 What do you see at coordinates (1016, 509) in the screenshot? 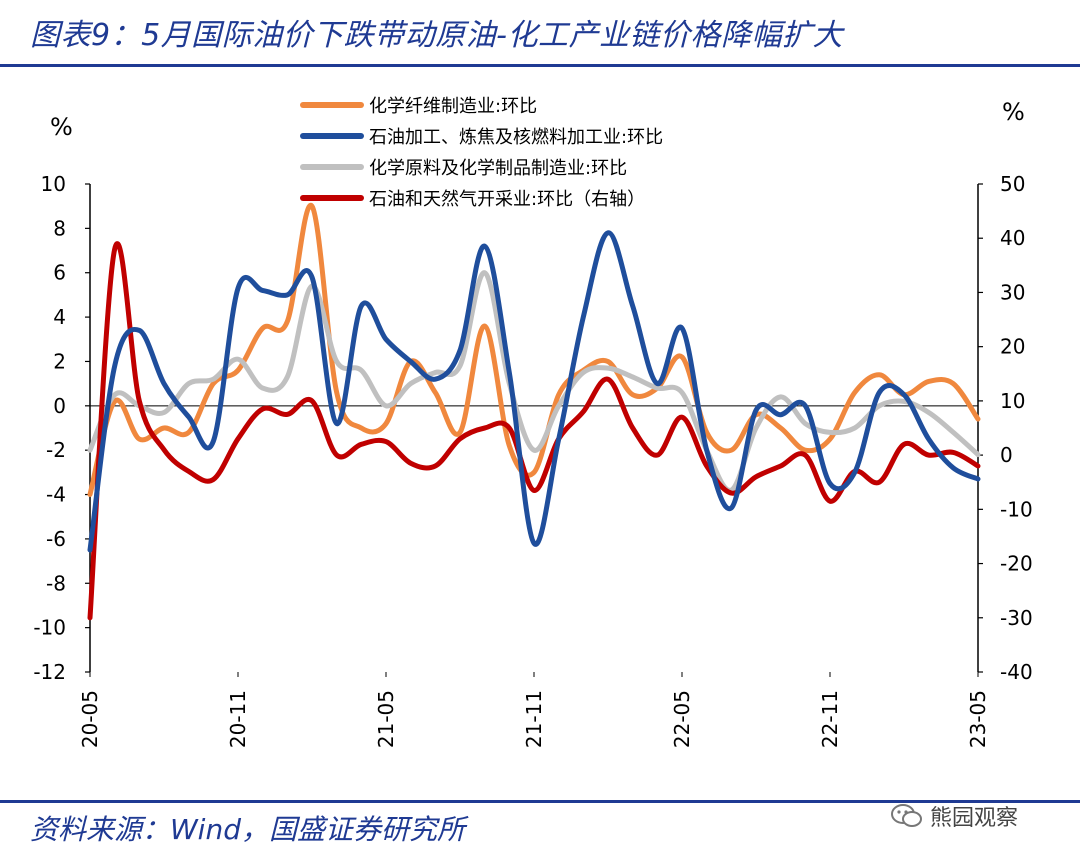
I see `right-tick-label: -10` at bounding box center [1016, 509].